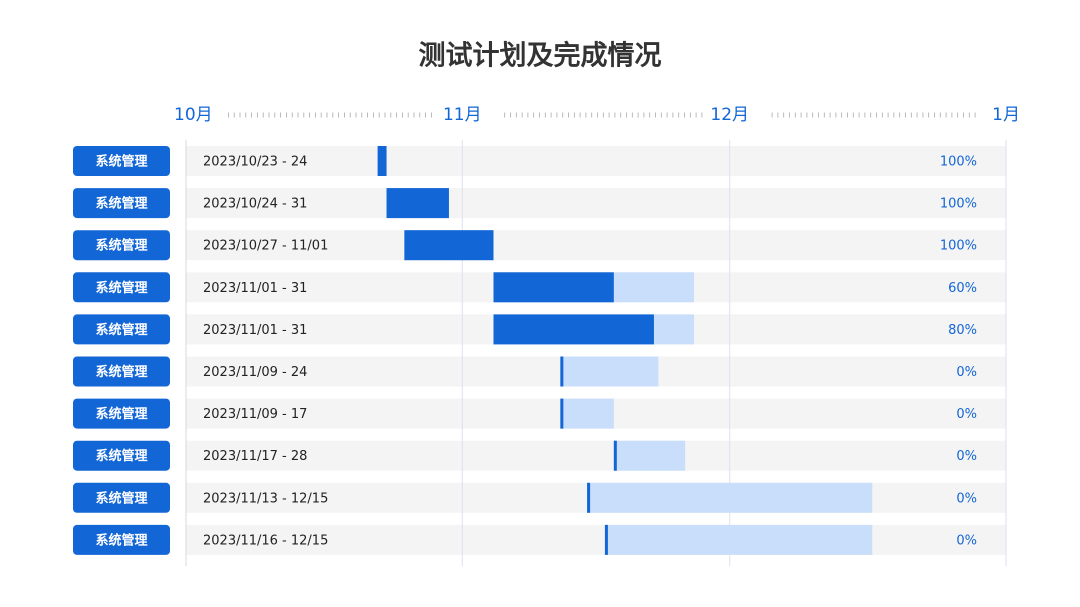  What do you see at coordinates (193, 115) in the screenshot?
I see `x-tick-label: 10月` at bounding box center [193, 115].